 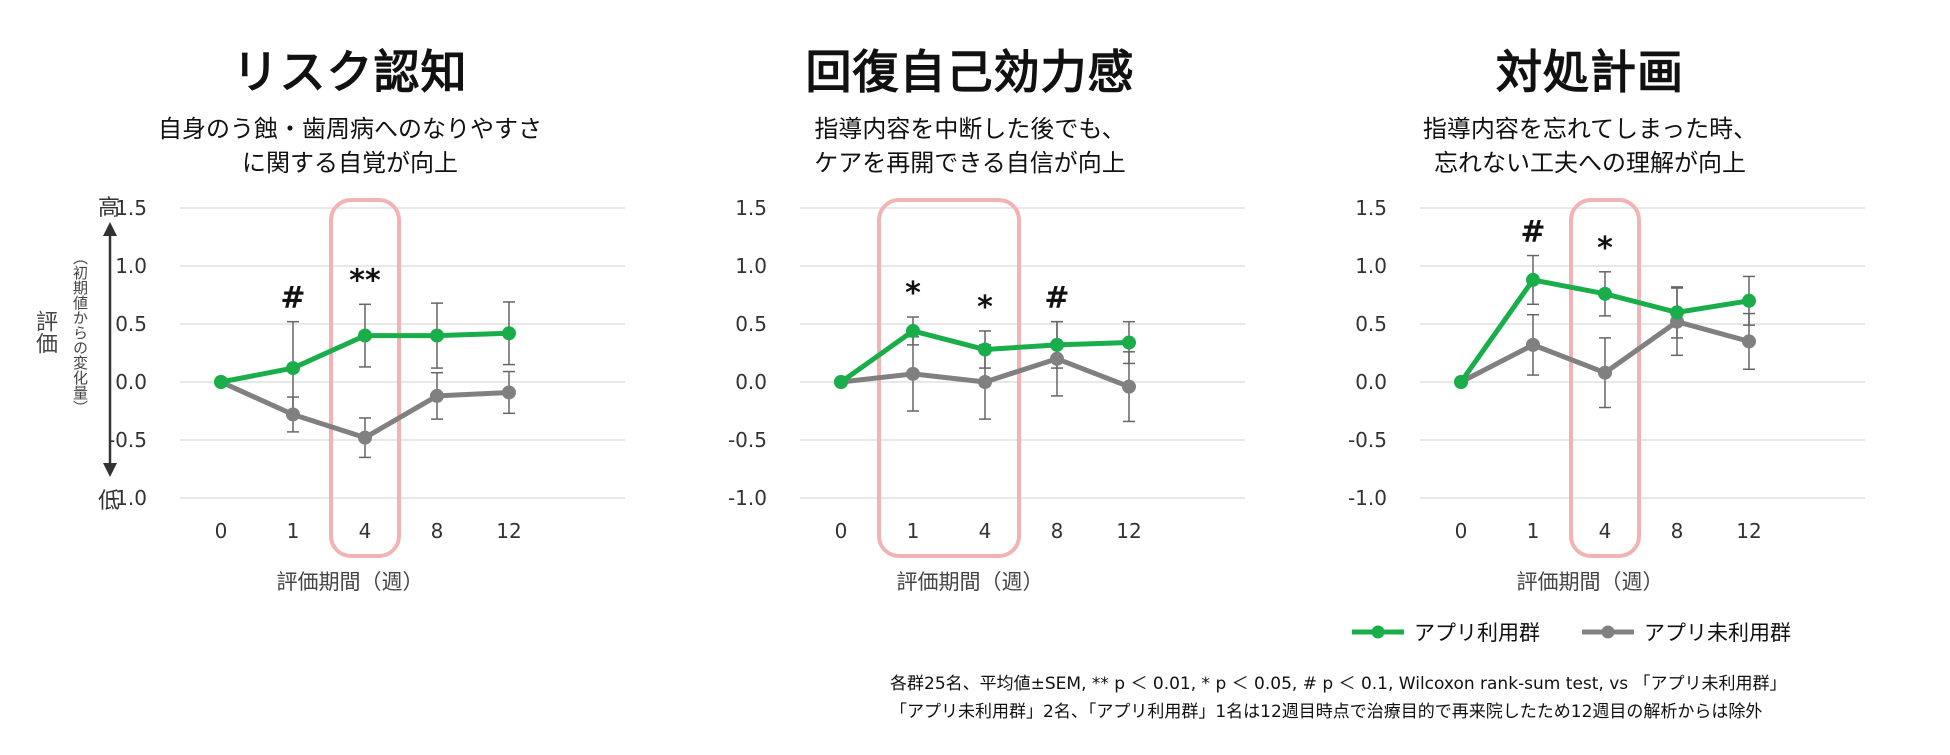 I want to click on y-axis-subtitle: （初期値からの変化量）, so click(x=80, y=332).